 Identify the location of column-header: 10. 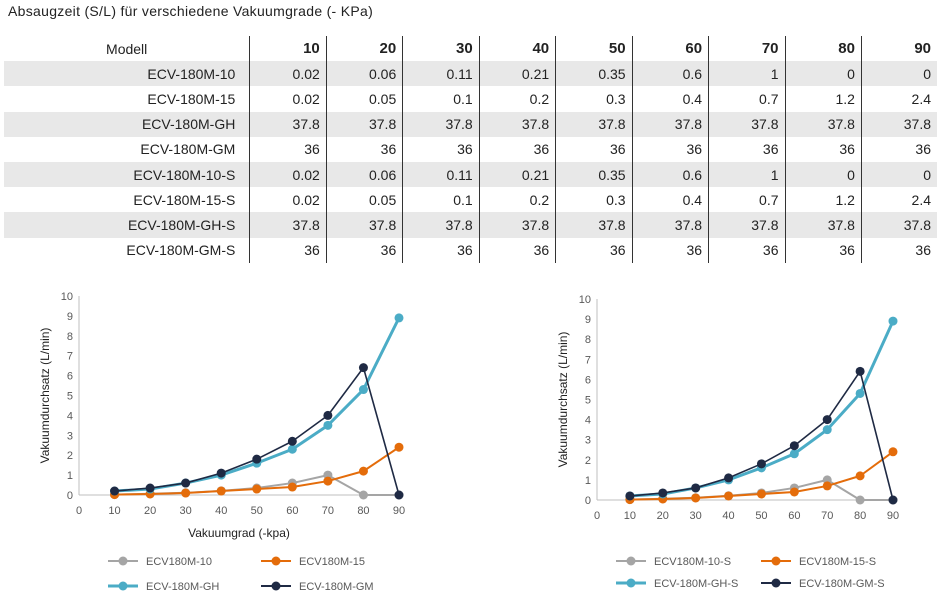
(288, 49).